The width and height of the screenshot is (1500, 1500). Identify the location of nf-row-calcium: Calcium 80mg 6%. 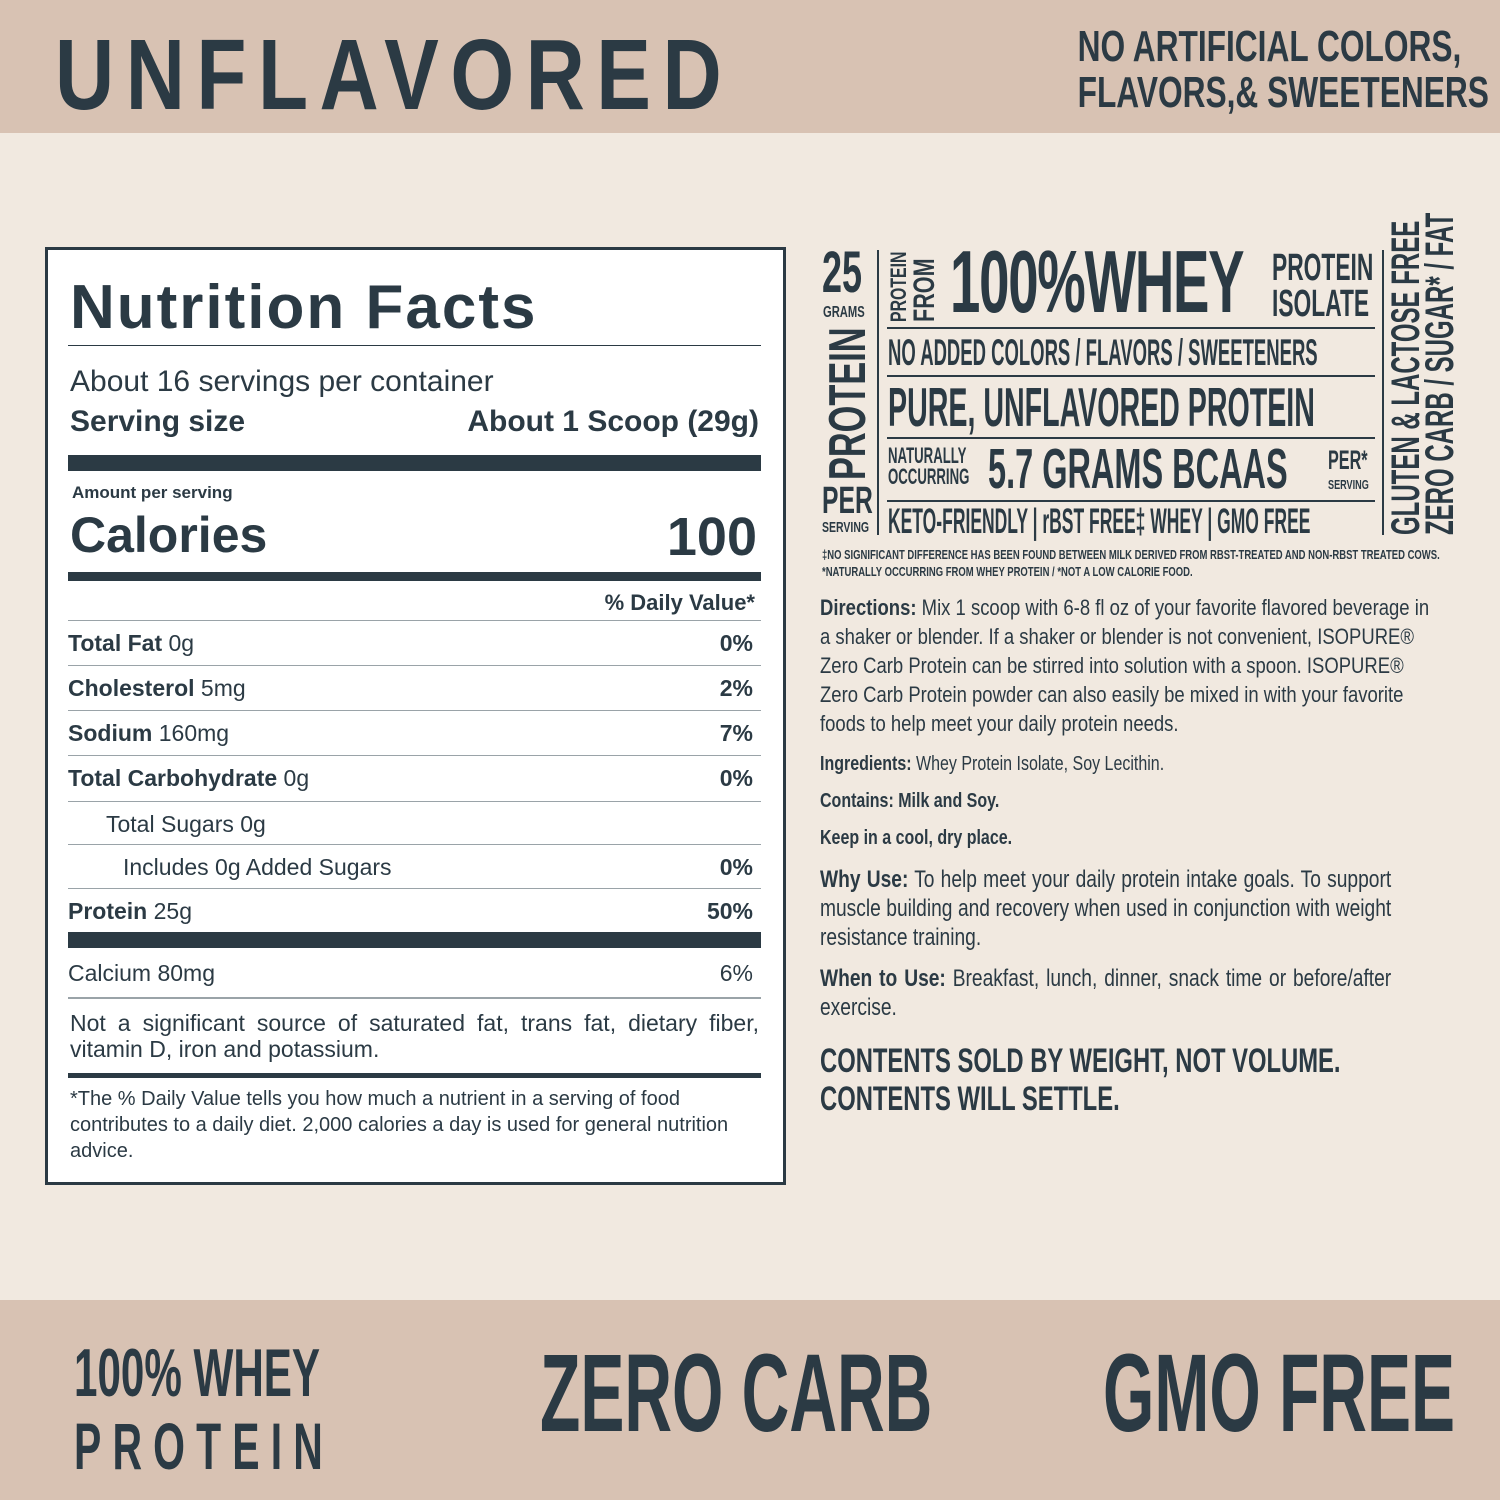
(414, 973).